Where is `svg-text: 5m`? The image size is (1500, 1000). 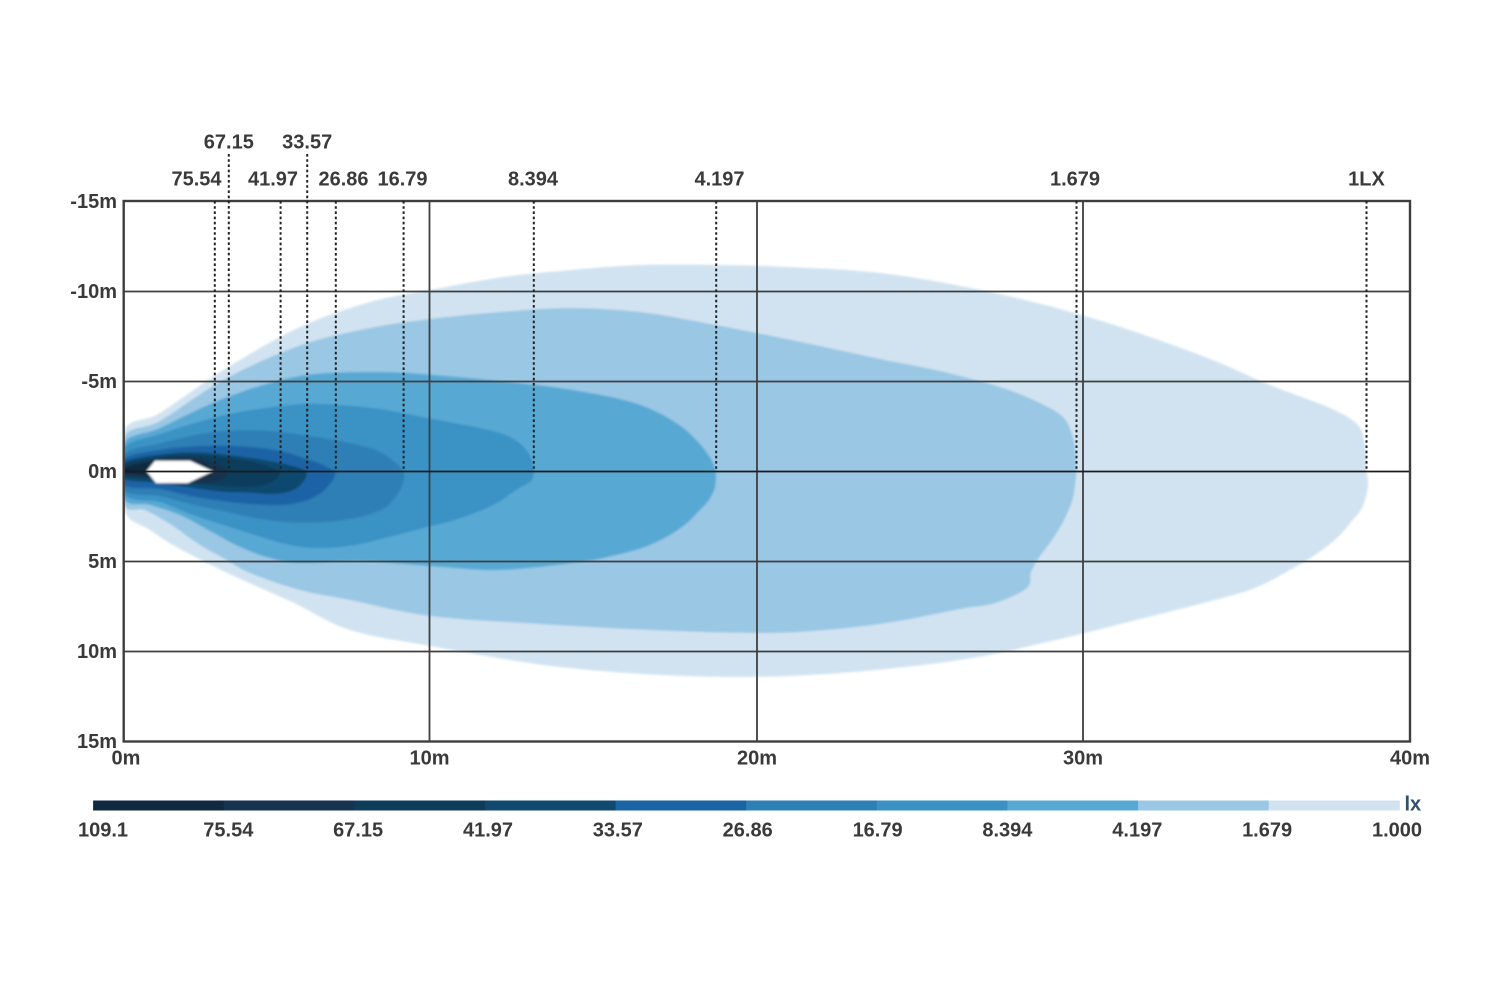 svg-text: 5m is located at coordinates (102, 562).